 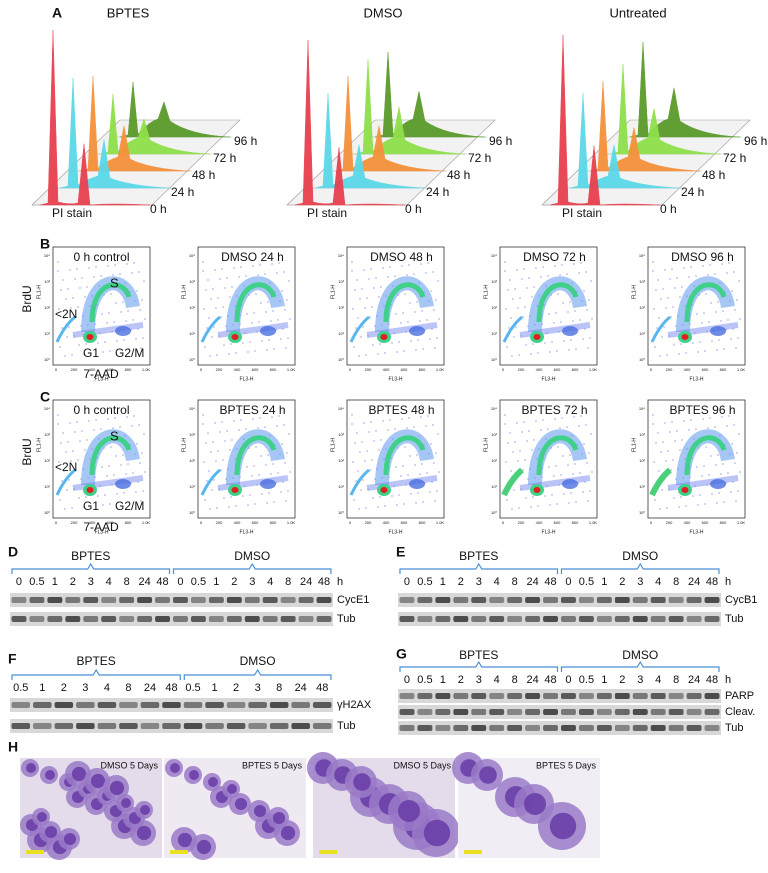 What do you see at coordinates (694, 680) in the screenshot?
I see `lane-label: 24` at bounding box center [694, 680].